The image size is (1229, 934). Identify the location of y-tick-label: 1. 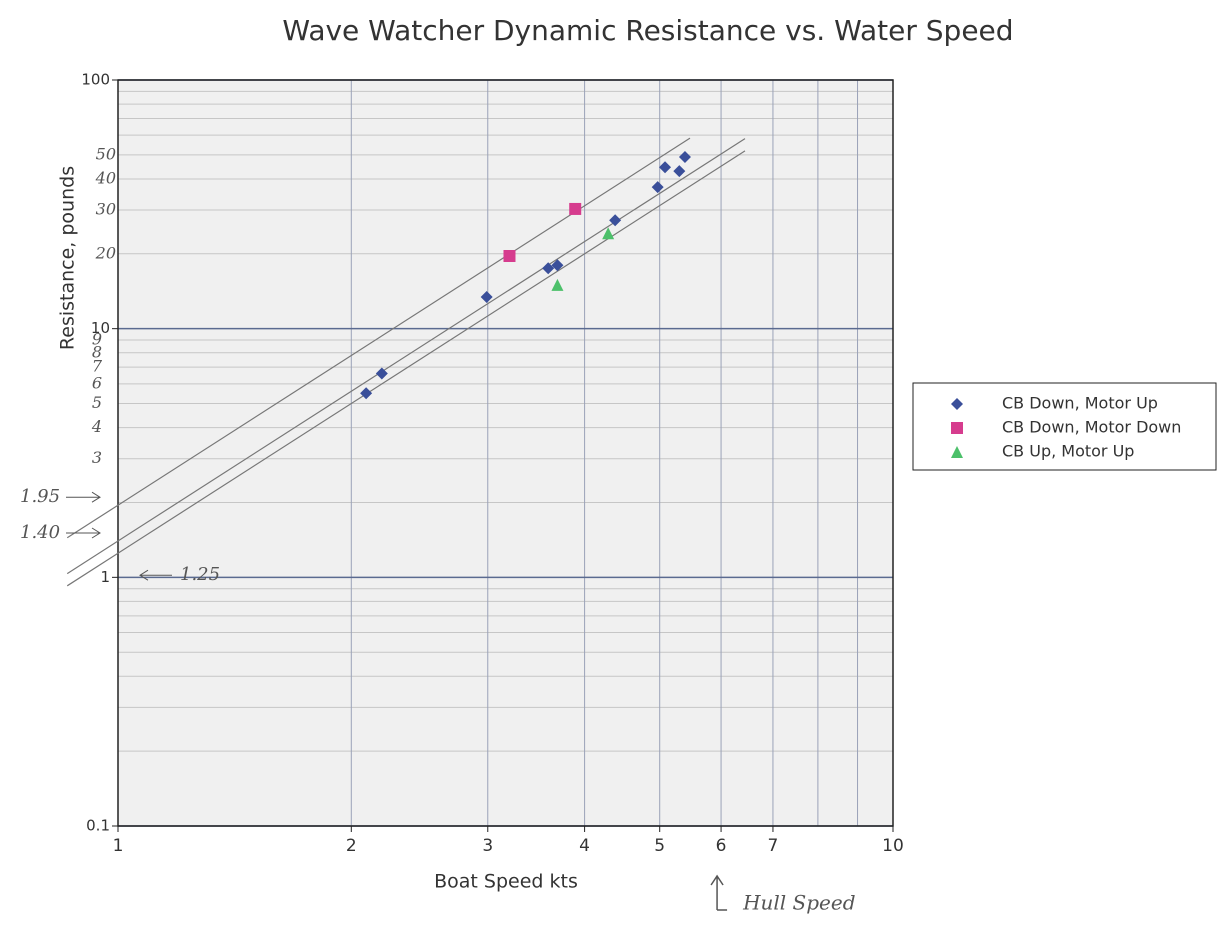
(105, 577).